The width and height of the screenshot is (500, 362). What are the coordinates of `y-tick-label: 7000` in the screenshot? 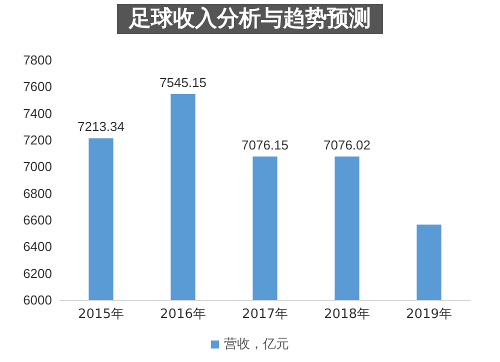 It's located at (37, 166).